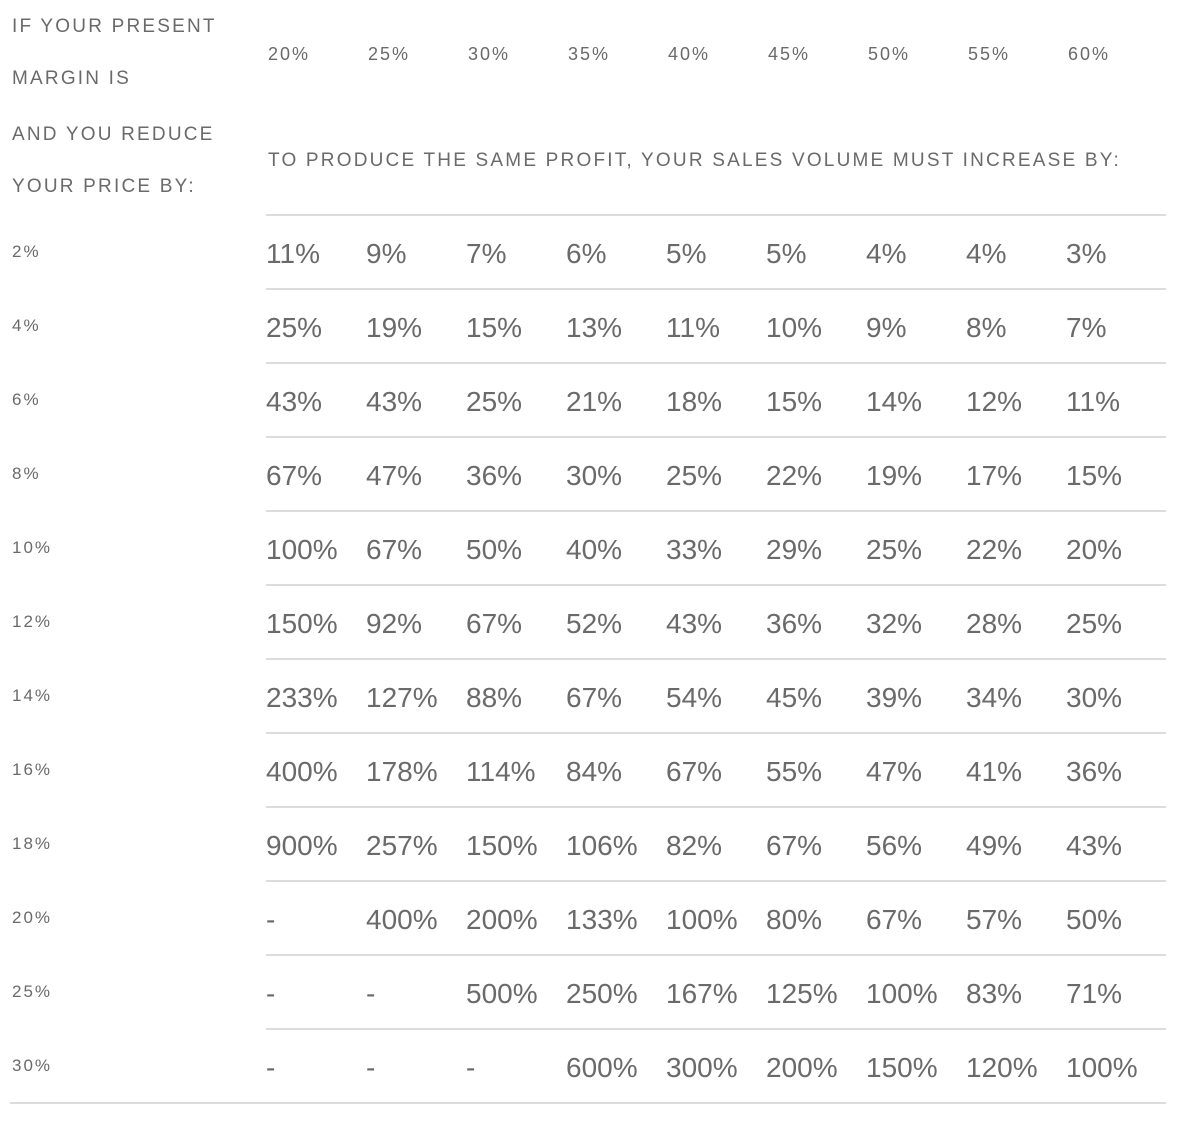 Image resolution: width=1194 pixels, height=1134 pixels. I want to click on table-bottom-divider, so click(588, 1103).